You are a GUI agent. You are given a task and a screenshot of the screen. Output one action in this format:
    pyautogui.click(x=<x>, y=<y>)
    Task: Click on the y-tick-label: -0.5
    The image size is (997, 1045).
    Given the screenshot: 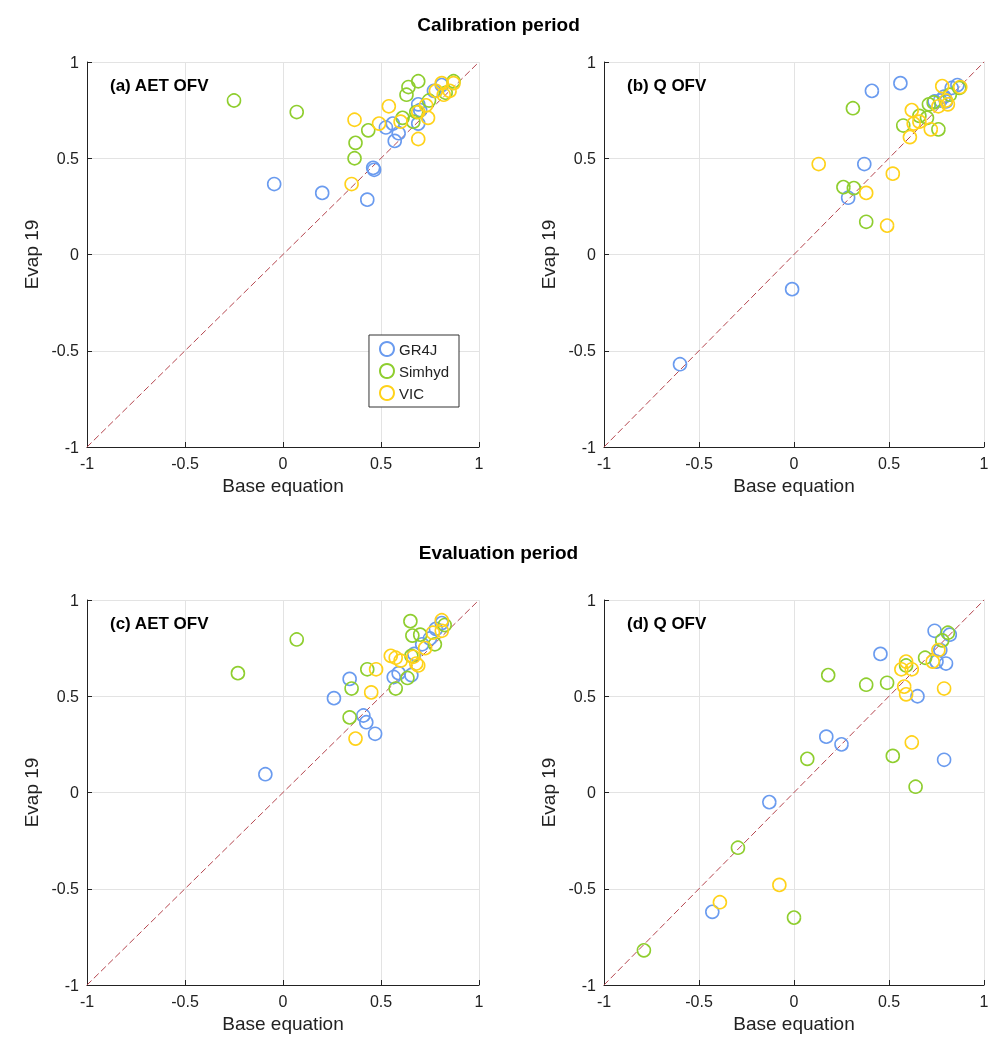 What is the action you would take?
    pyautogui.click(x=582, y=351)
    